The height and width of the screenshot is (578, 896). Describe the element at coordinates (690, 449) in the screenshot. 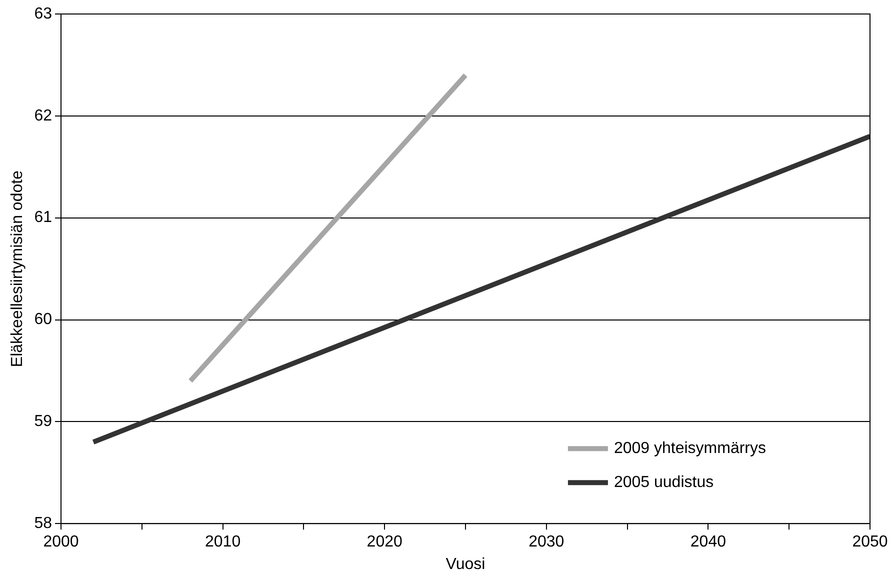

I see `legend-label: 2009 yhteisymmärrys` at that location.